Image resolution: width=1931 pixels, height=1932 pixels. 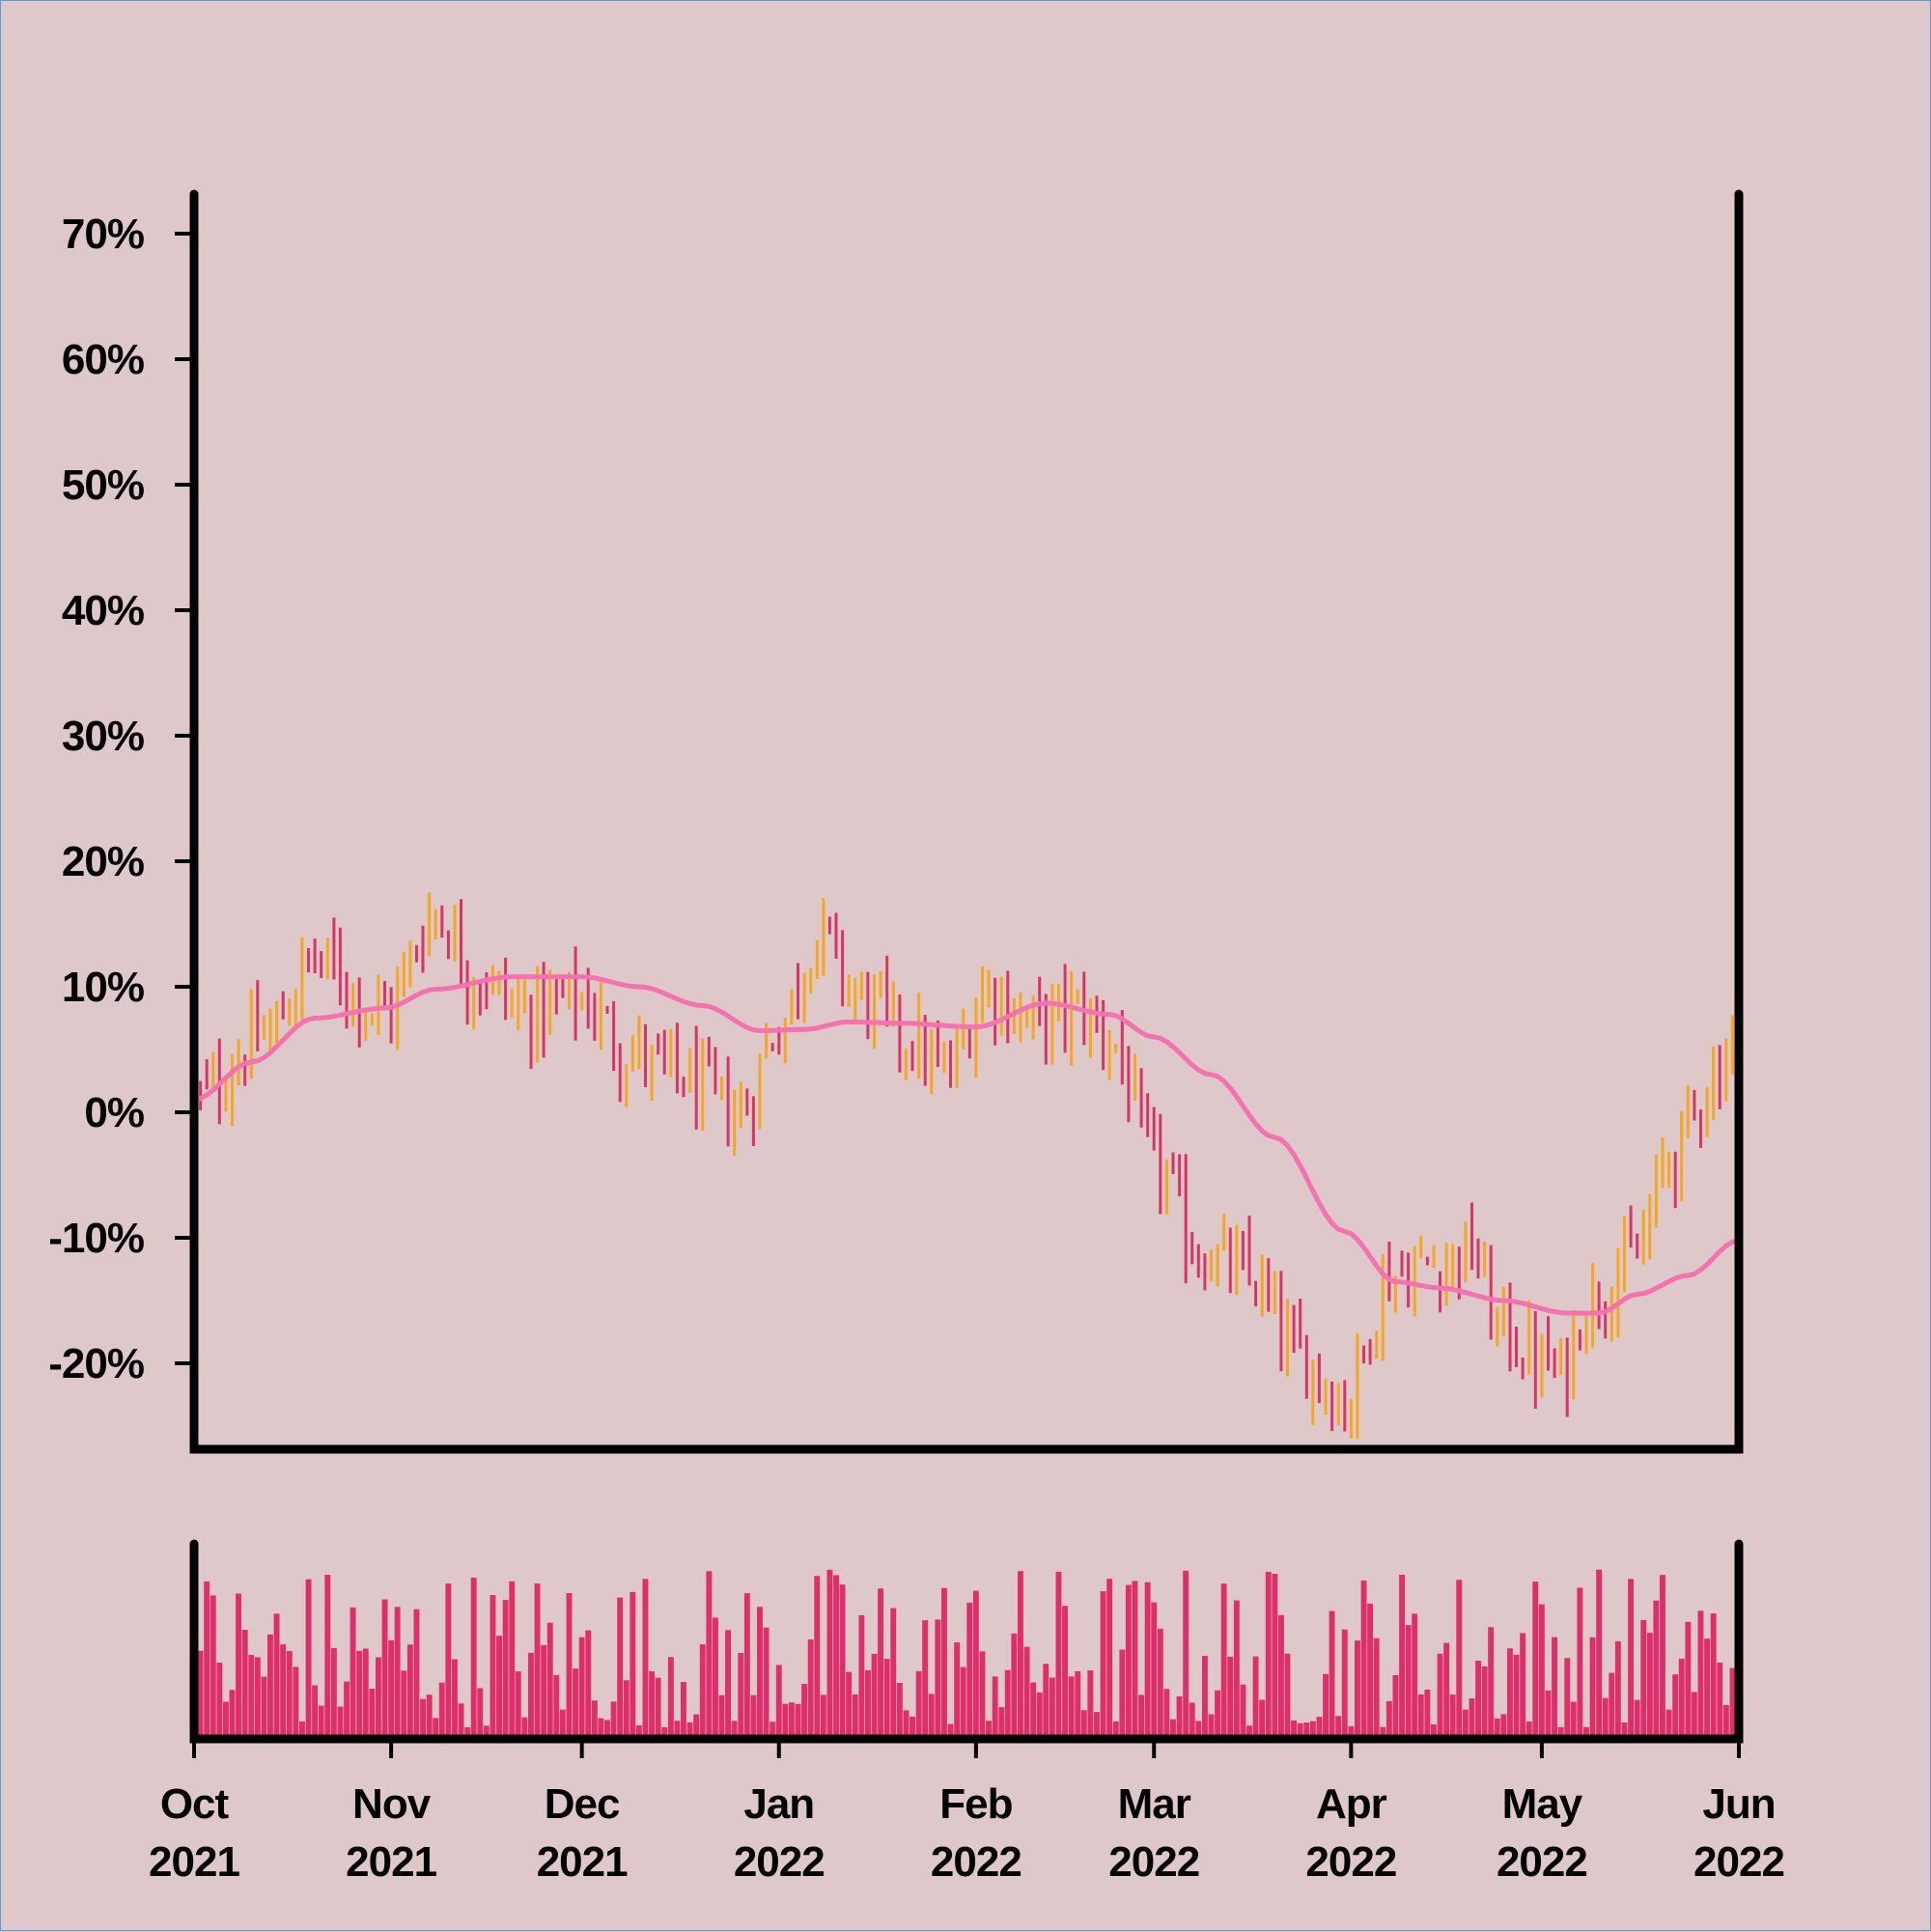 I want to click on x-tick-month-label: May, so click(x=1542, y=1804).